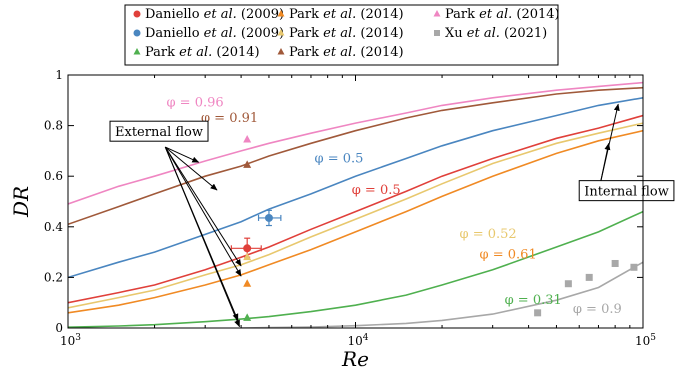  I want to click on legend-entry-3: Daniello et al. (2009), so click(208, 33).